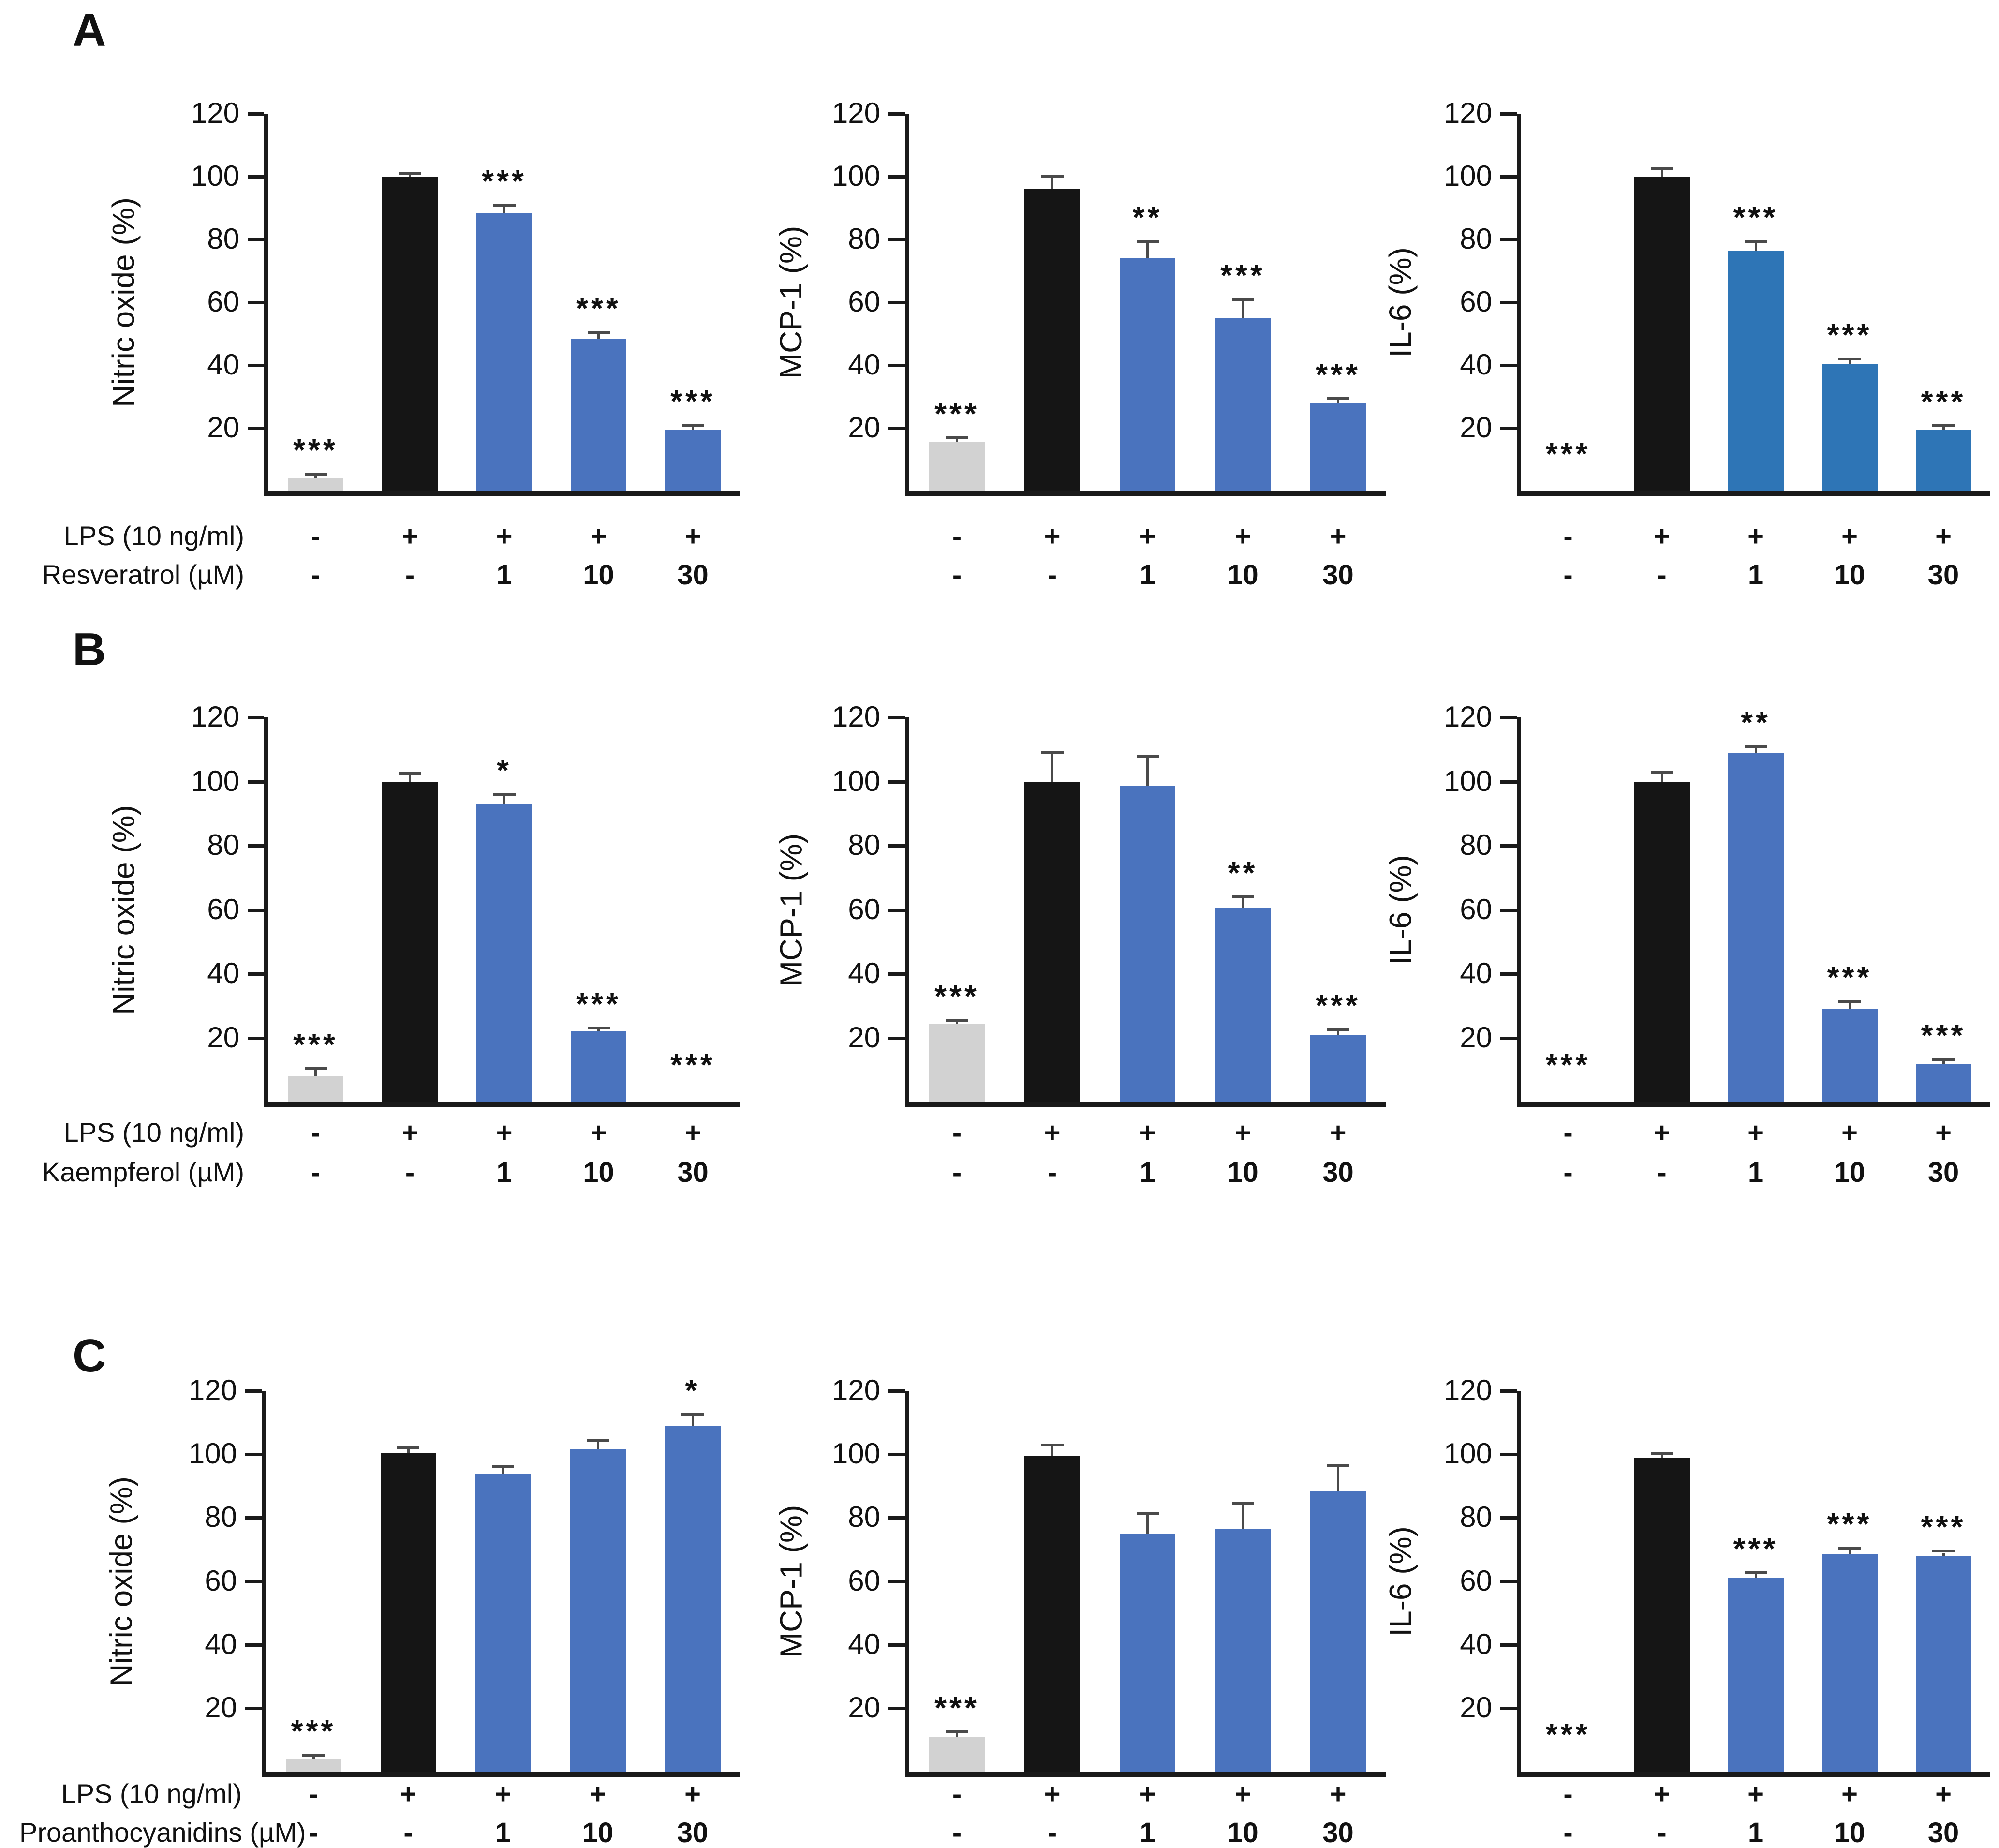  What do you see at coordinates (790, 302) in the screenshot?
I see `y-axis-title: MCP-1 (%)` at bounding box center [790, 302].